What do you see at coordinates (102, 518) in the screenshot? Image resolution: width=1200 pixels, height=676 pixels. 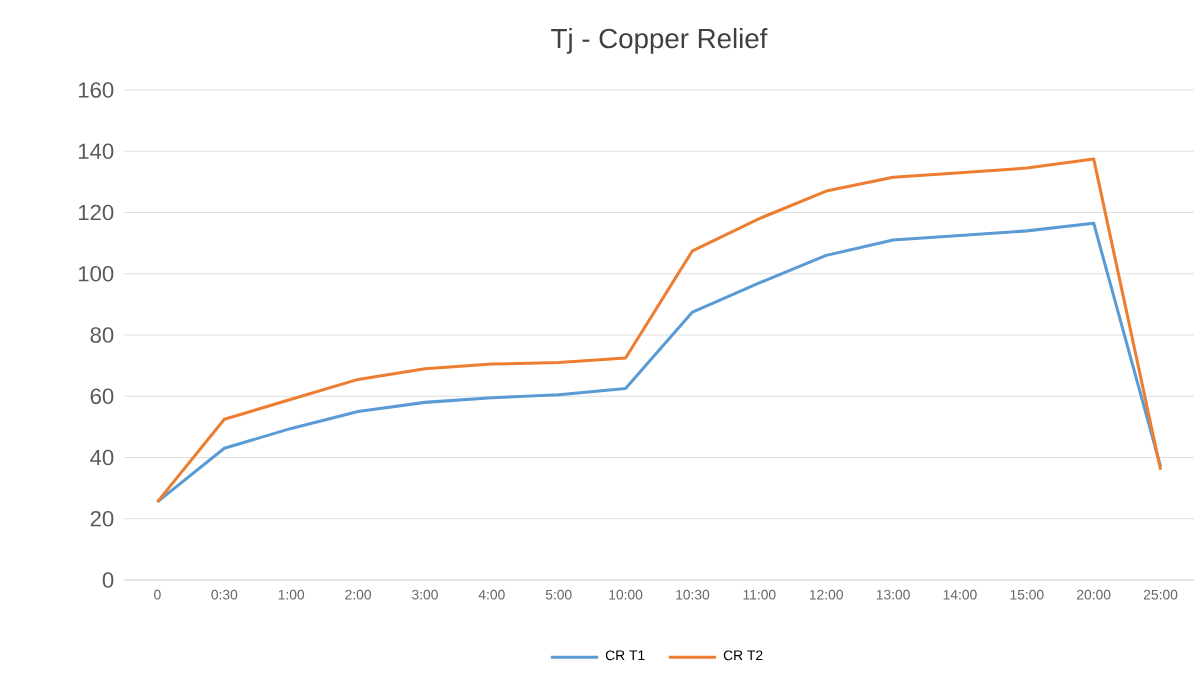 I see `y-tick-label: 20` at bounding box center [102, 518].